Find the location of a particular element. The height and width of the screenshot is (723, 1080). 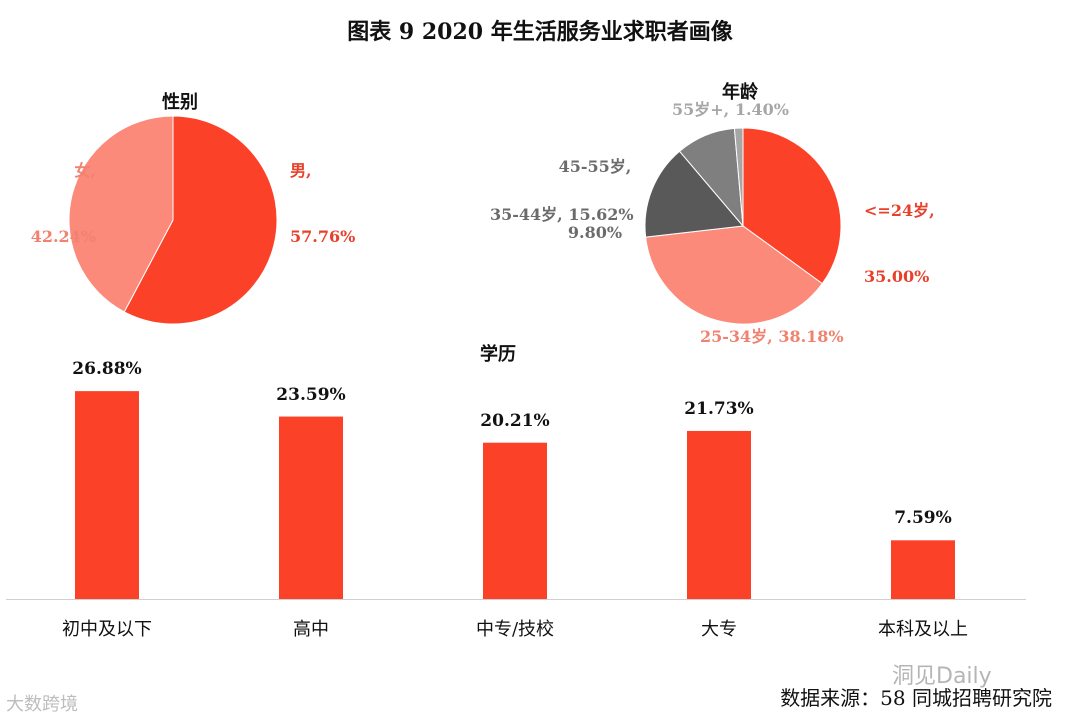

age-label-45-55: 45-55岁, 9.80% is located at coordinates (595, 189).